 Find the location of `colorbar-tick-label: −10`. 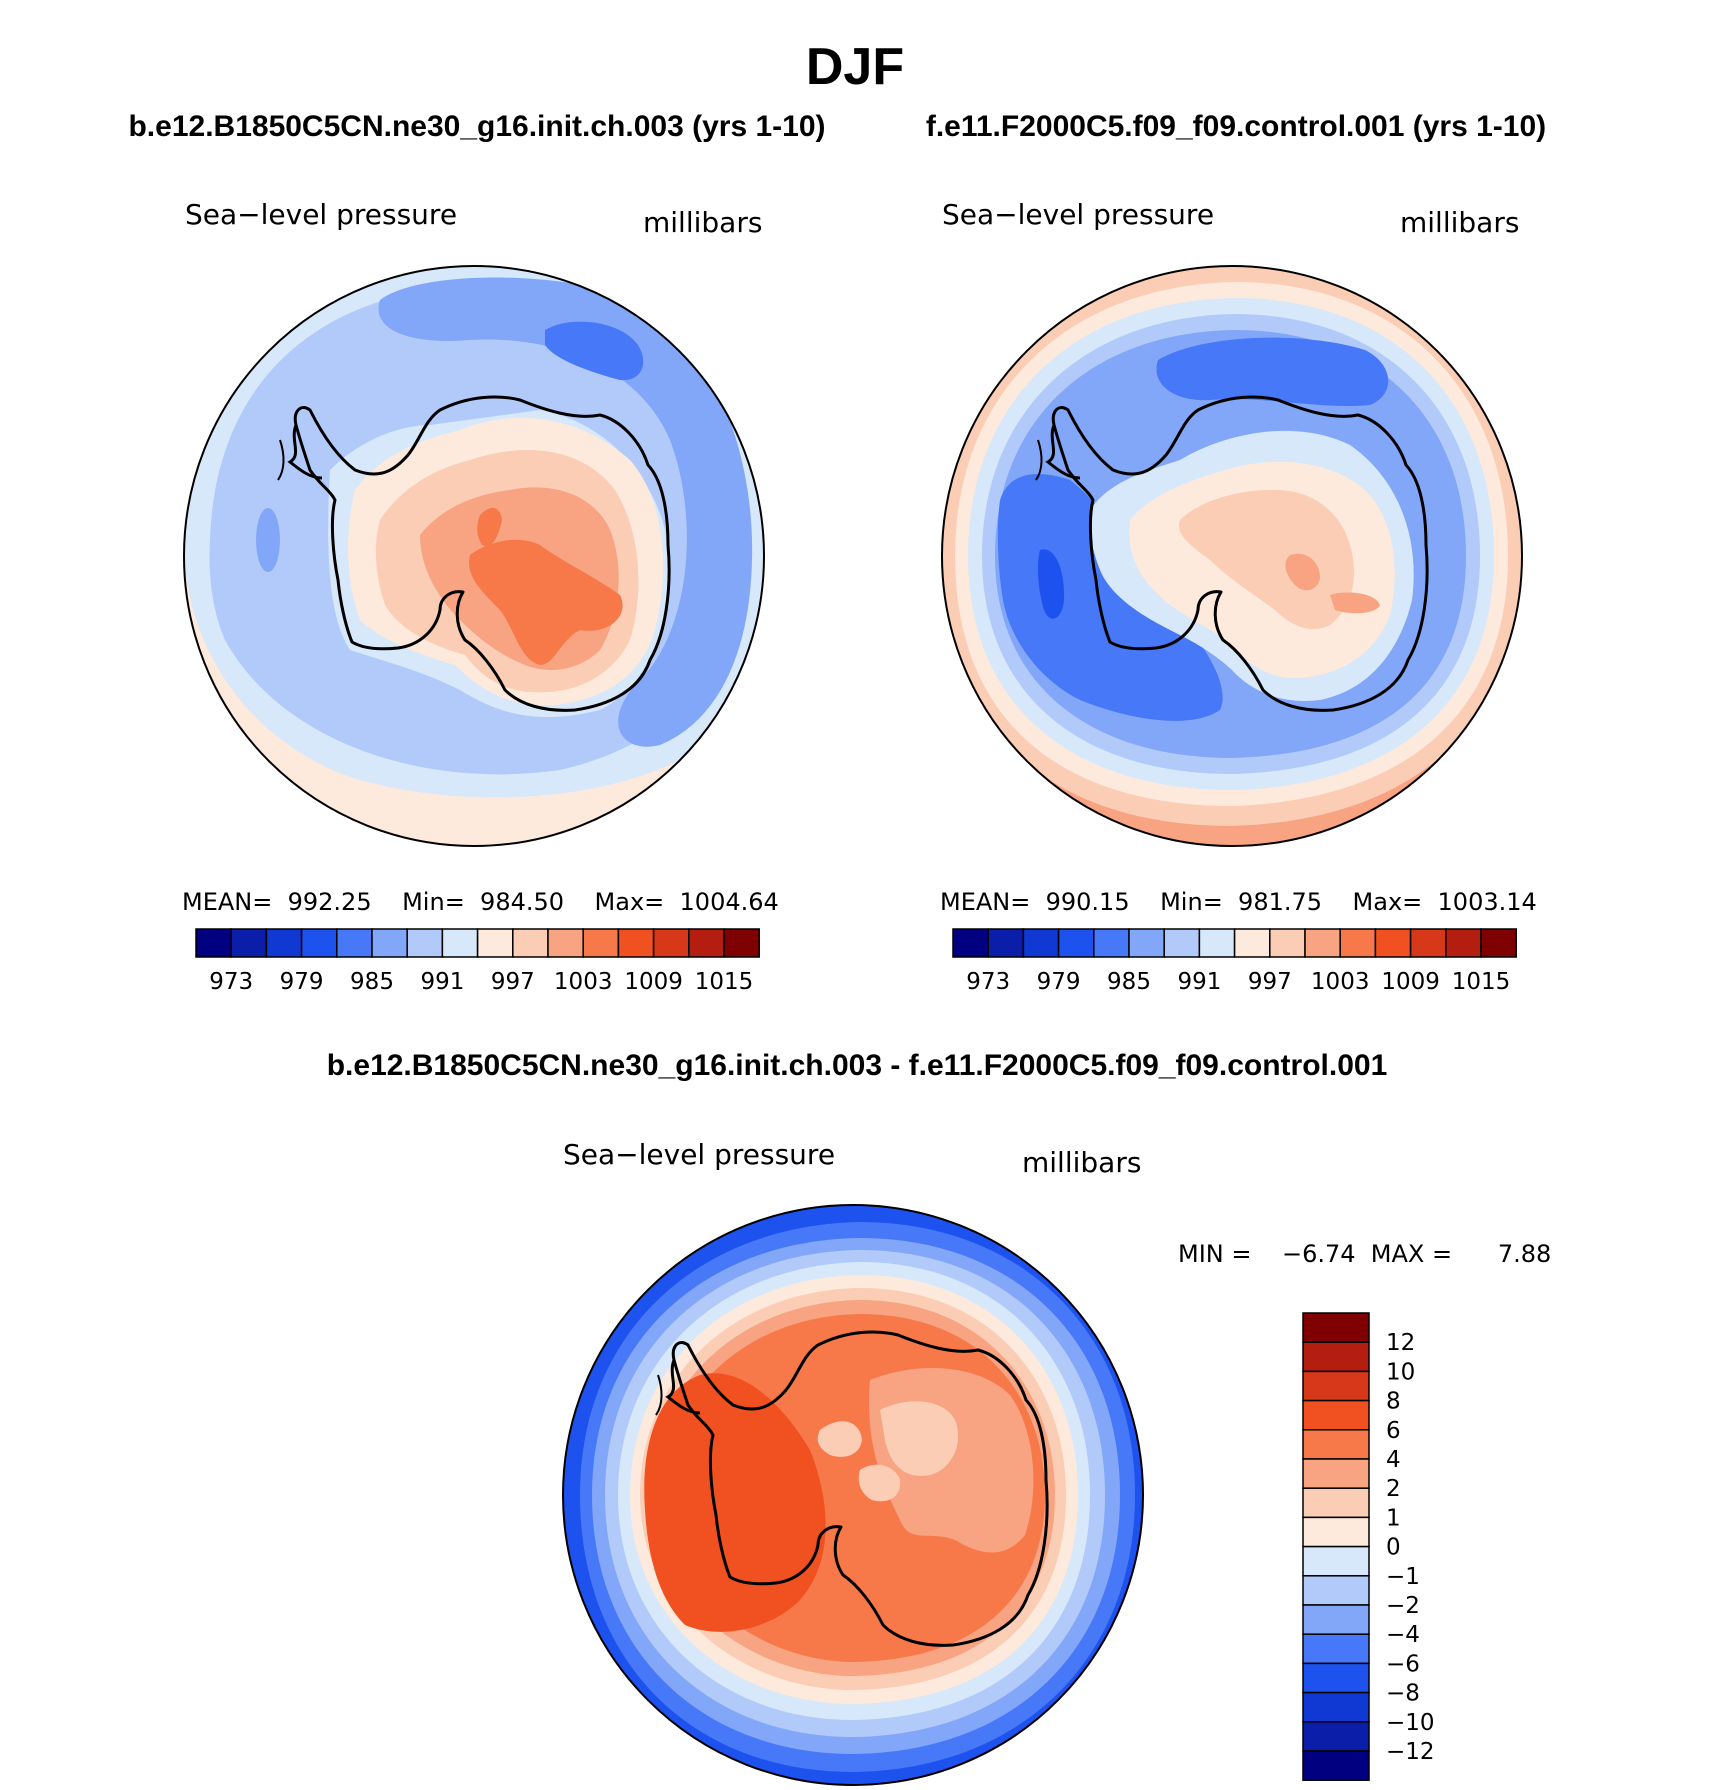

colorbar-tick-label: −10 is located at coordinates (1410, 1723).